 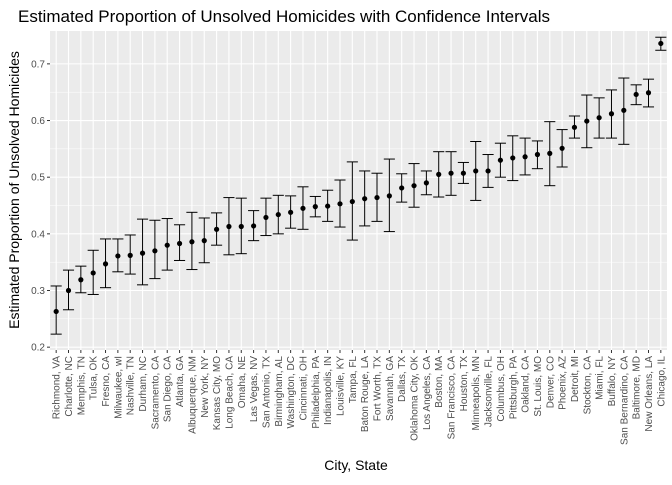 I want to click on x-tick-label: Houston, TX, so click(x=464, y=384).